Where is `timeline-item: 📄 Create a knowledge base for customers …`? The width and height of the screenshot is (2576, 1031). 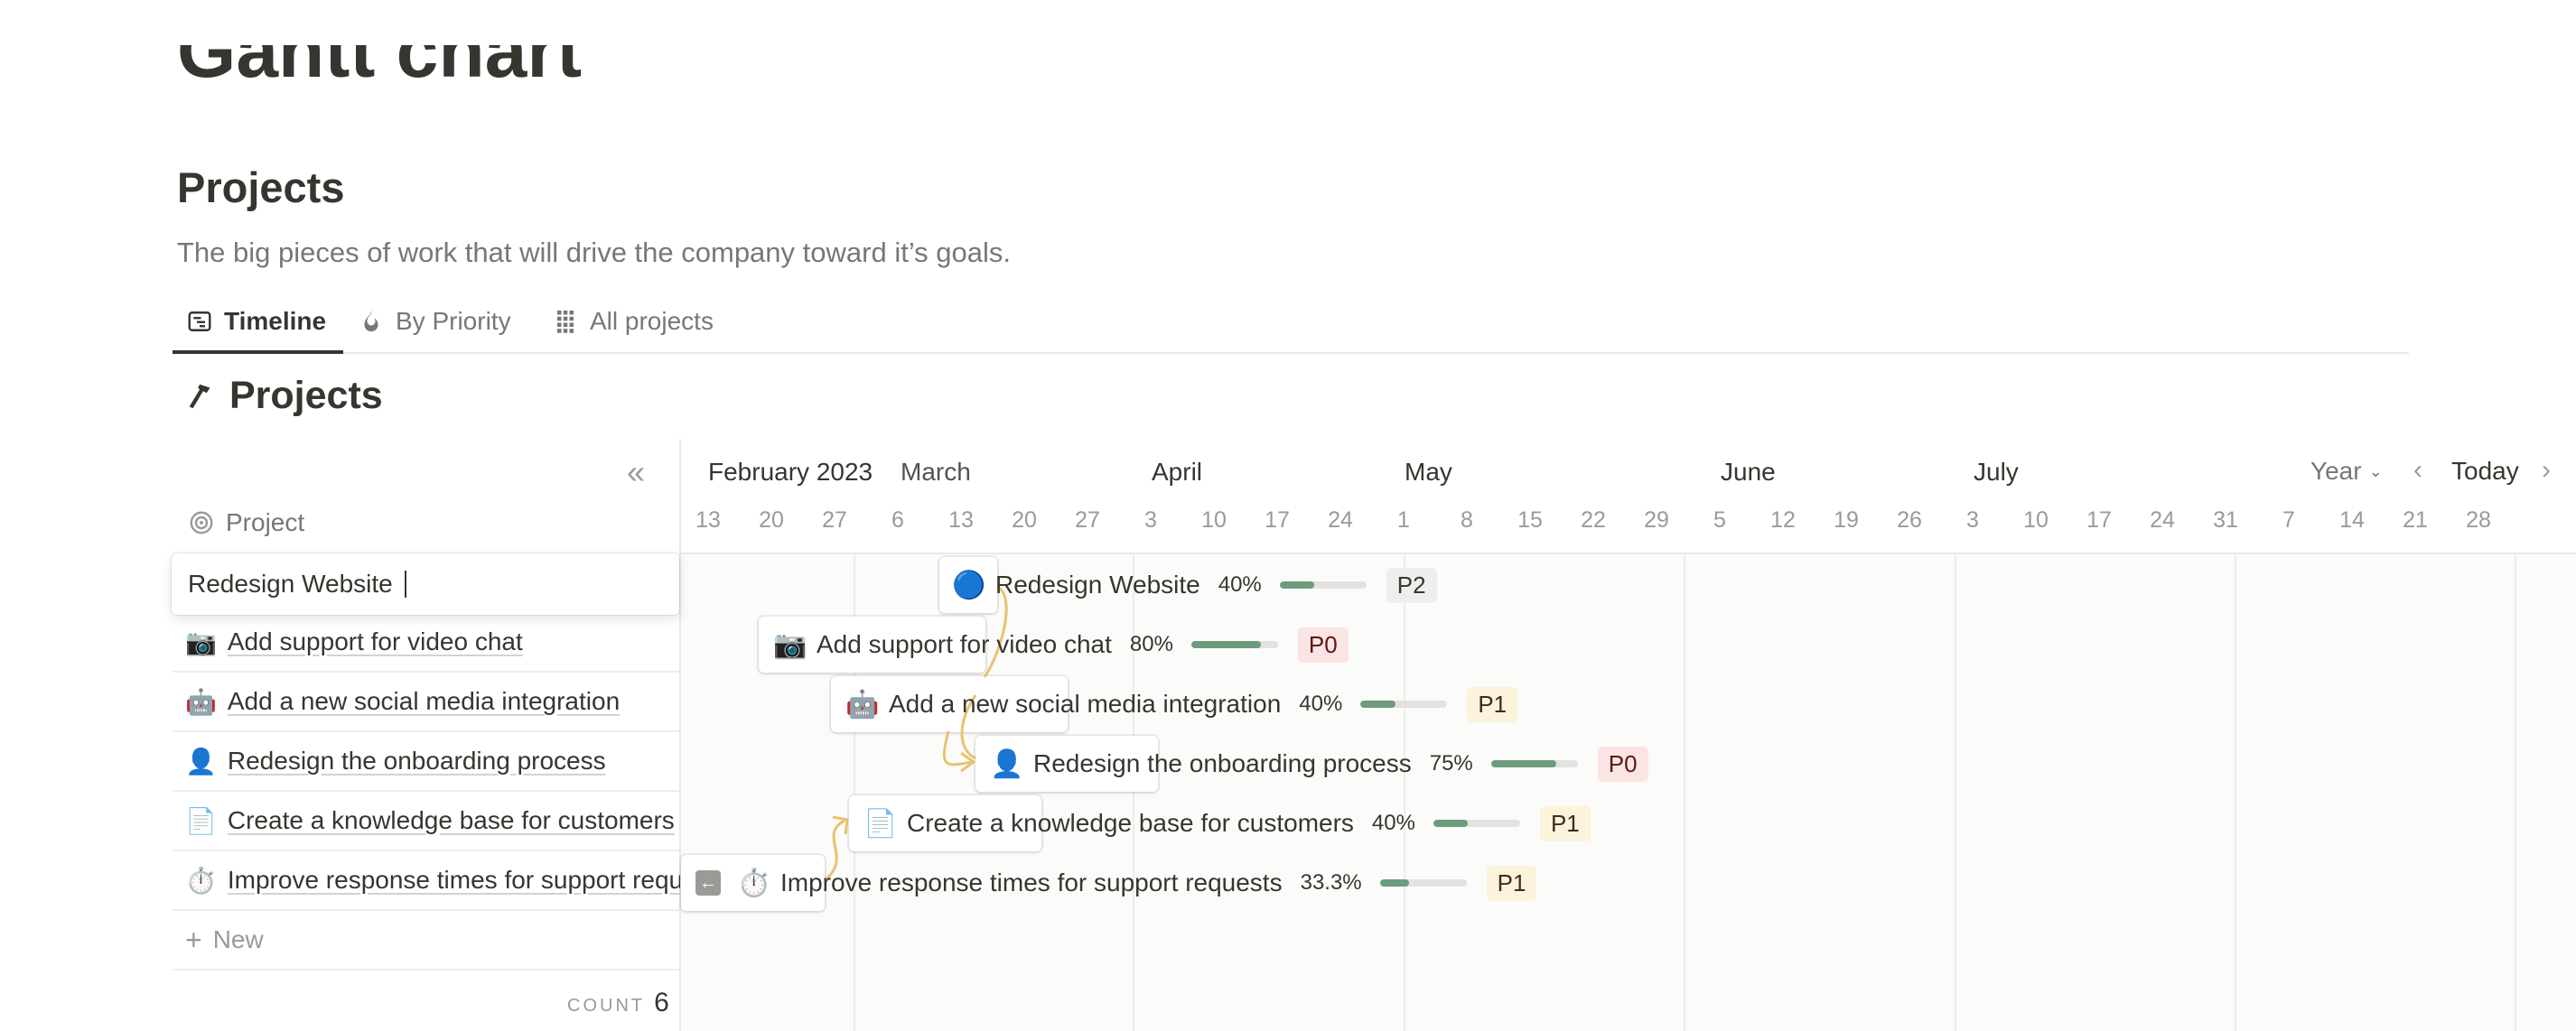 timeline-item: 📄 Create a knowledge base for customers … is located at coordinates (1227, 823).